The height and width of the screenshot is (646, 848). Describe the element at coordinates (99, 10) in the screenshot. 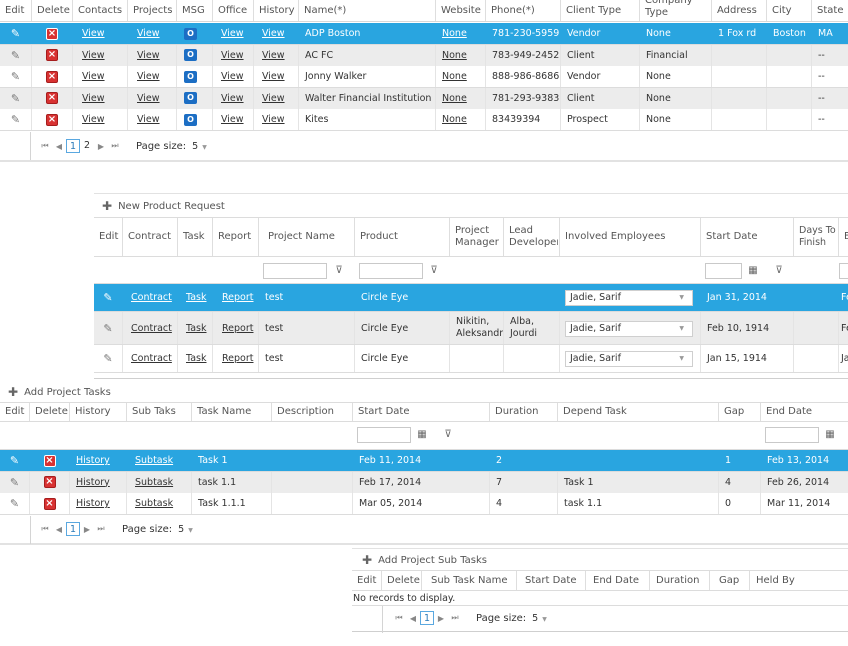

I see `col-contacts: Contacts` at that location.